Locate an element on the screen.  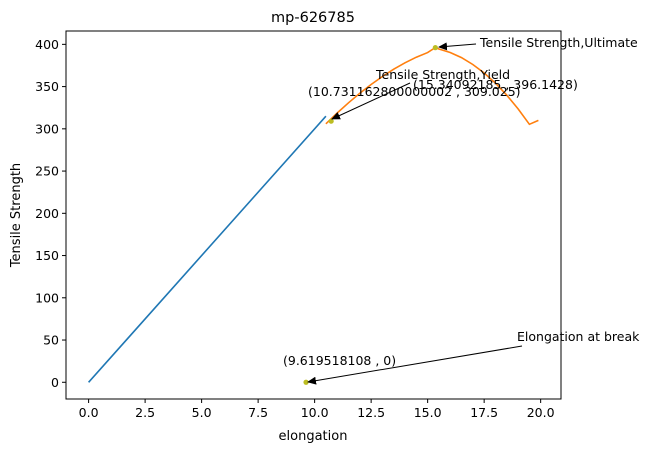
annotation-yield-value: (10.731162800000002 , 309.025) is located at coordinates (414, 91).